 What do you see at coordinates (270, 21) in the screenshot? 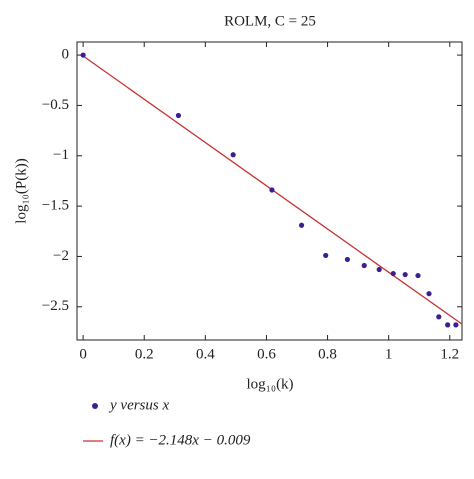
I see `chart-title: ROLM, C = 25` at bounding box center [270, 21].